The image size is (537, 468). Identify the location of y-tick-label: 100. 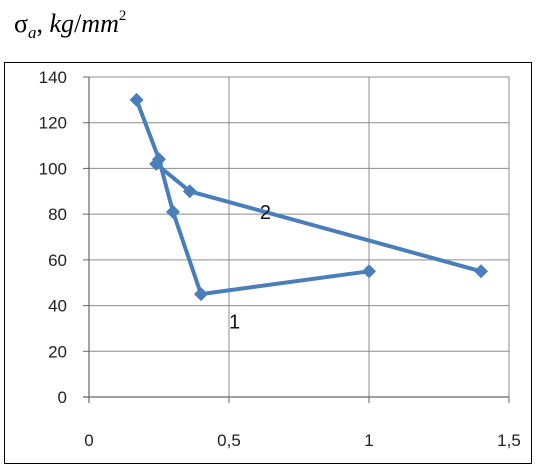
(53, 168).